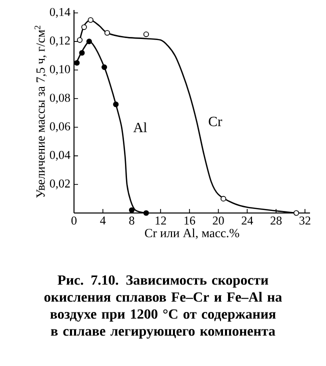  Describe the element at coordinates (60, 13) in the screenshot. I see `y-tick-label: 0,14` at that location.